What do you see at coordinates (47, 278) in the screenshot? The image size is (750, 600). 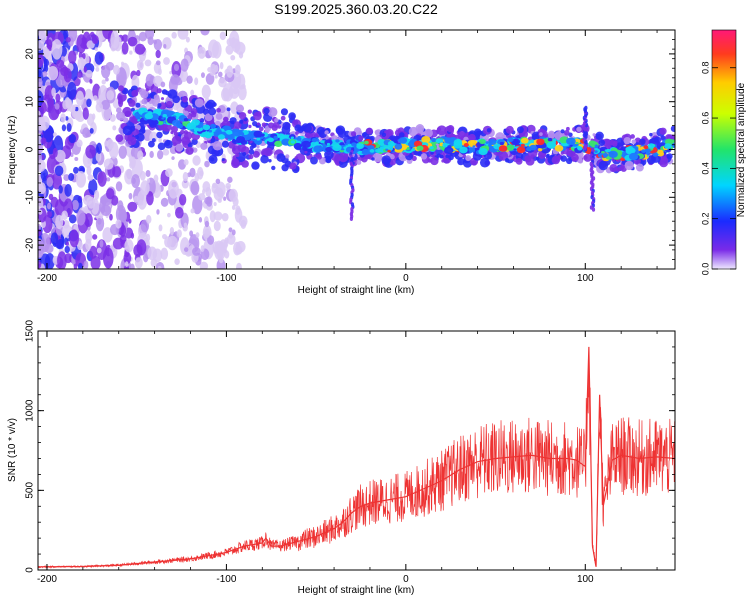 I see `spectrogram-xtick-label: -200` at bounding box center [47, 278].